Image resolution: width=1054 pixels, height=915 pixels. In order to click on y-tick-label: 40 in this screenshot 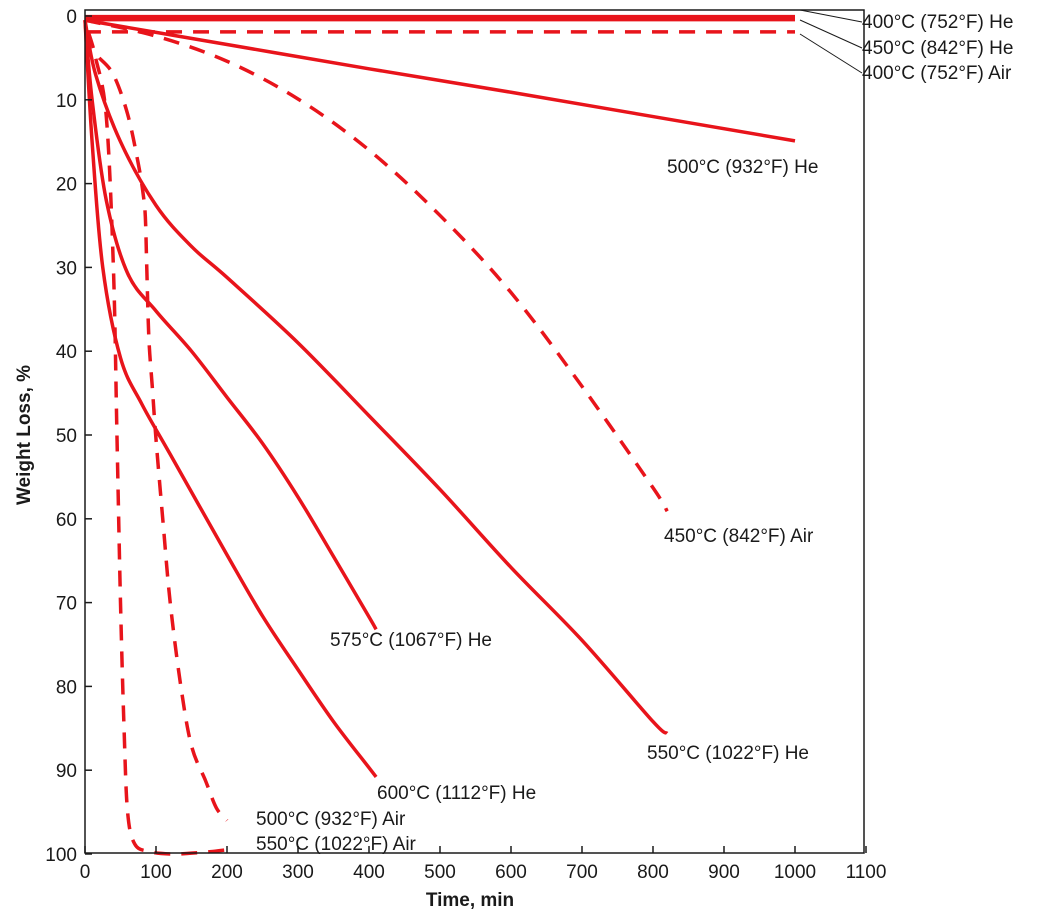, I will do `click(66, 352)`.